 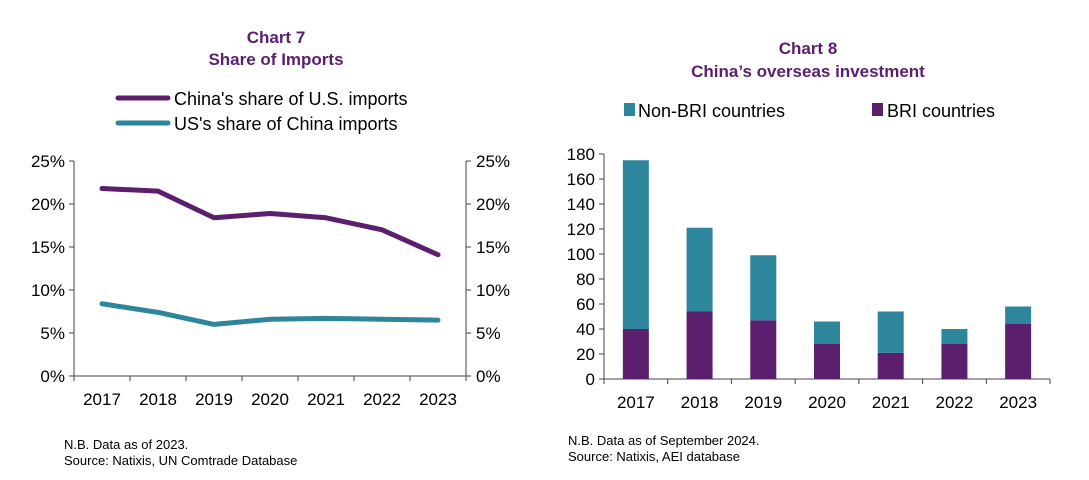 What do you see at coordinates (629, 109) in the screenshot?
I see `legend-swatch-non-bri` at bounding box center [629, 109].